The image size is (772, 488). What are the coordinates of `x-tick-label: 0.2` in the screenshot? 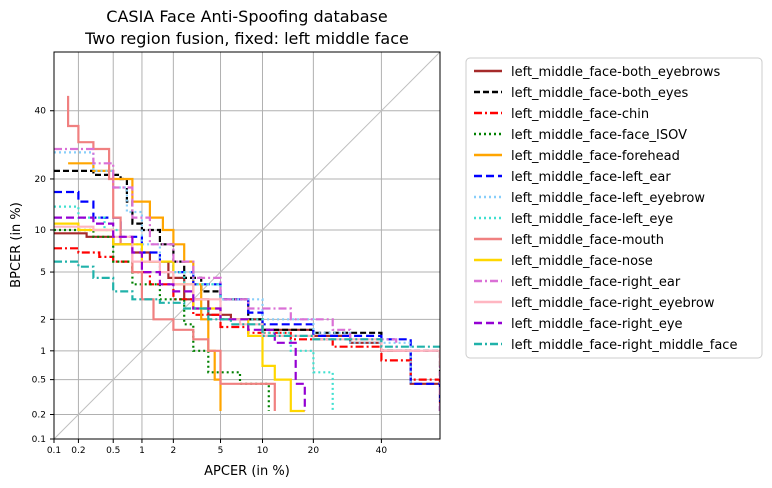 It's located at (78, 451).